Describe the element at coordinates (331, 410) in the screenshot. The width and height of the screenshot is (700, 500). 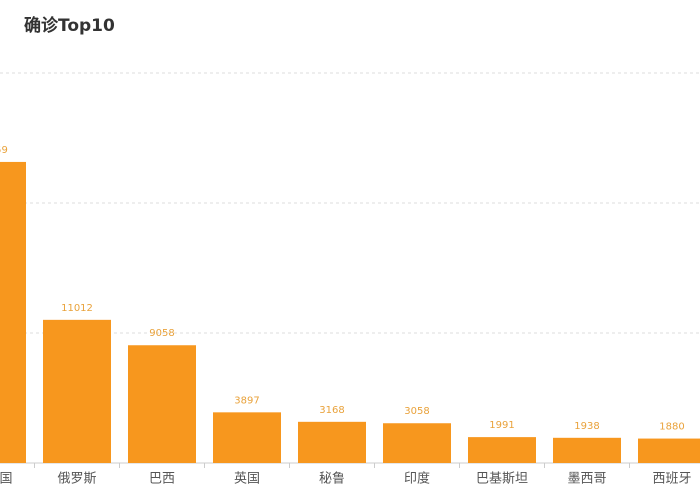
I see `value-label: 3168` at that location.